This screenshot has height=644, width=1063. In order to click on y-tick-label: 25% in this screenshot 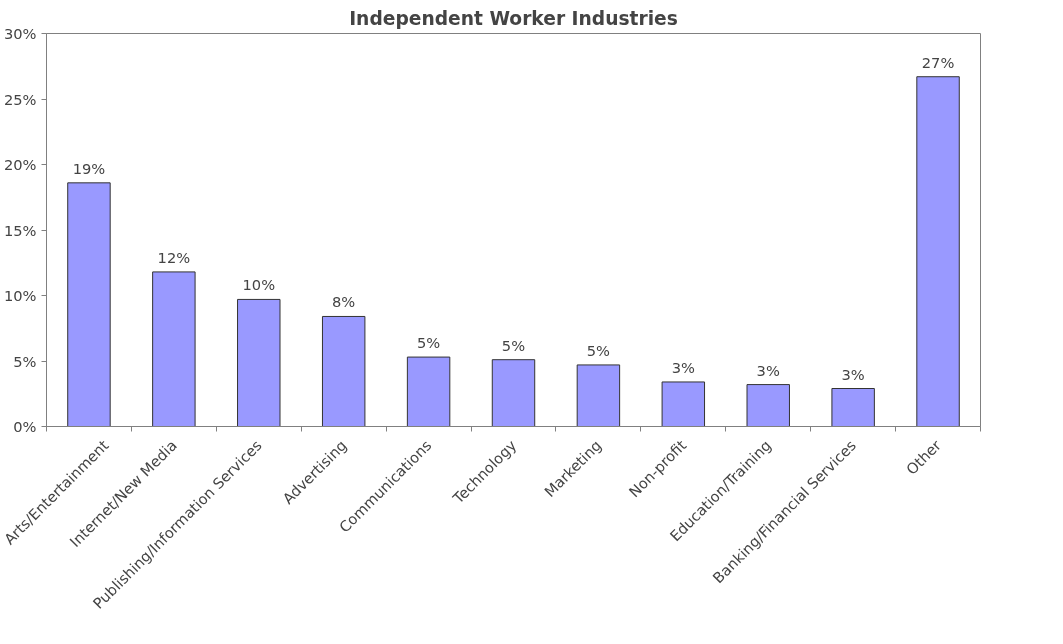, I will do `click(20, 99)`.